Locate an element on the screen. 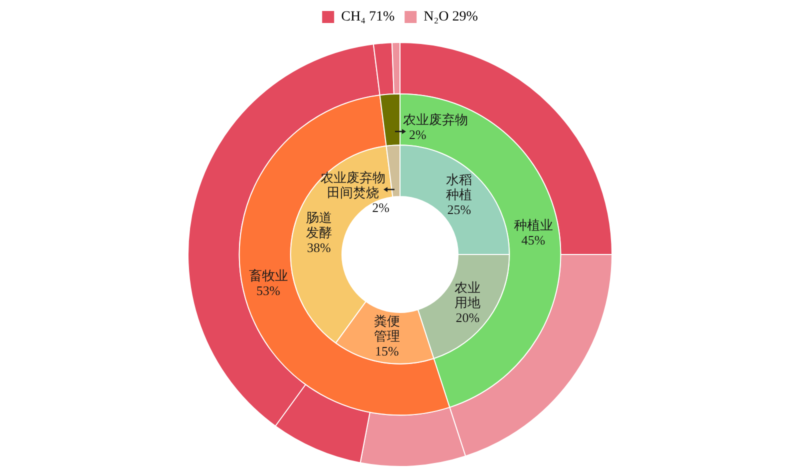 The height and width of the screenshot is (475, 800). data-label: 38% is located at coordinates (319, 248).